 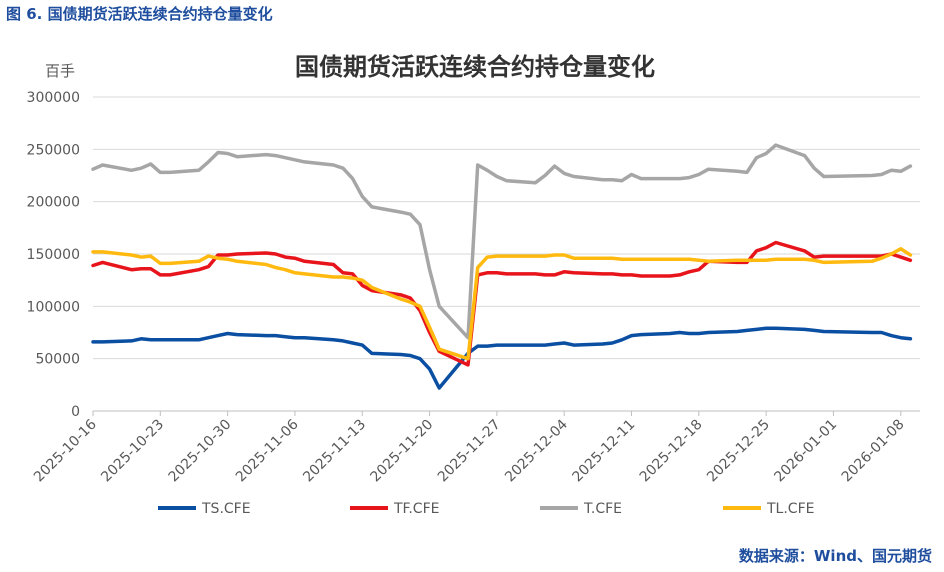 I want to click on x-tick-label: 2025-12-18, so click(x=671, y=451).